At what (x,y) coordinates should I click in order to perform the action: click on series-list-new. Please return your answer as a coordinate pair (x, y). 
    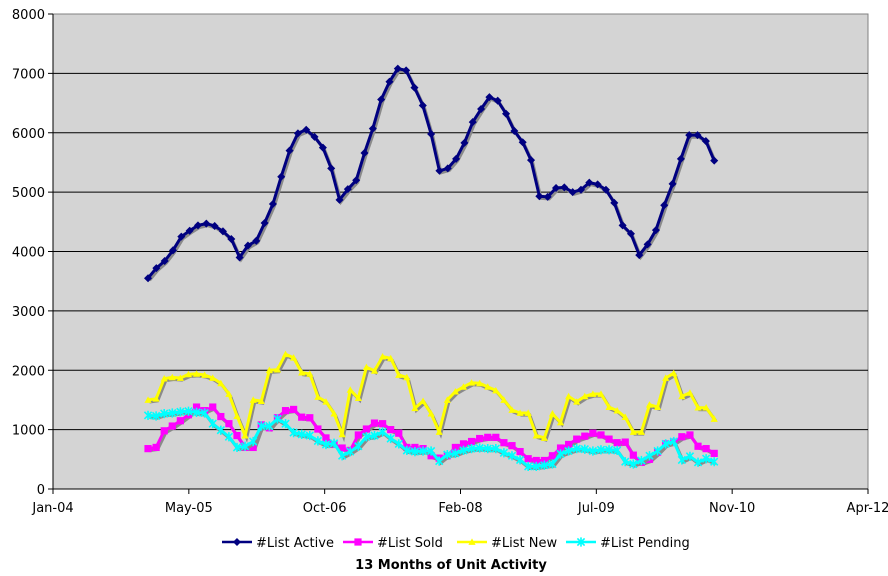
    Looking at the image, I should click on (431, 396).